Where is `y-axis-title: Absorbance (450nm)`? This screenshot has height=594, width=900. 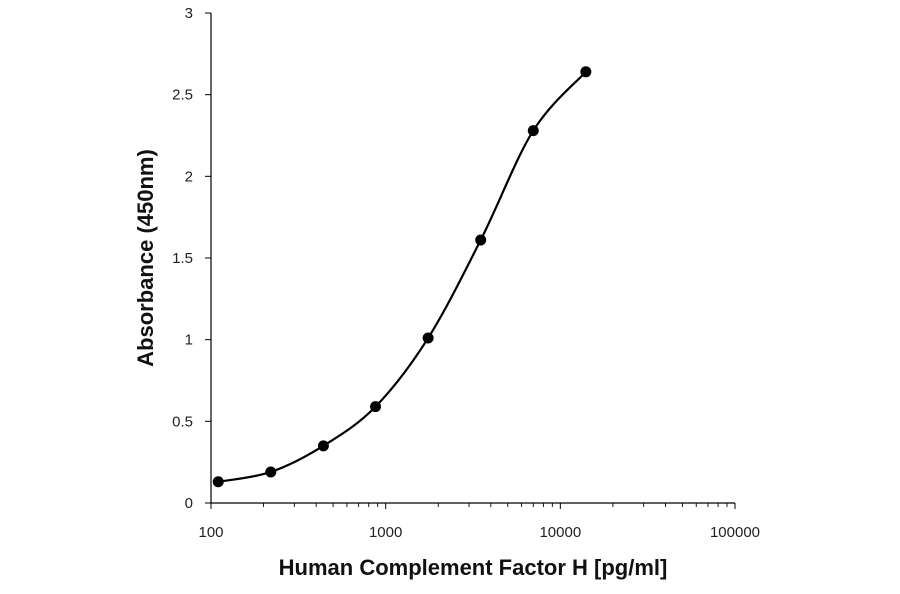
y-axis-title: Absorbance (450nm) is located at coordinates (145, 258).